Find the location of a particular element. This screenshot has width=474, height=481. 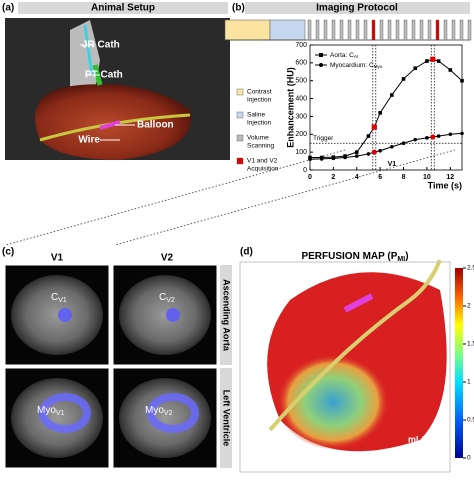

panel-label: (b) is located at coordinates (238, 8).